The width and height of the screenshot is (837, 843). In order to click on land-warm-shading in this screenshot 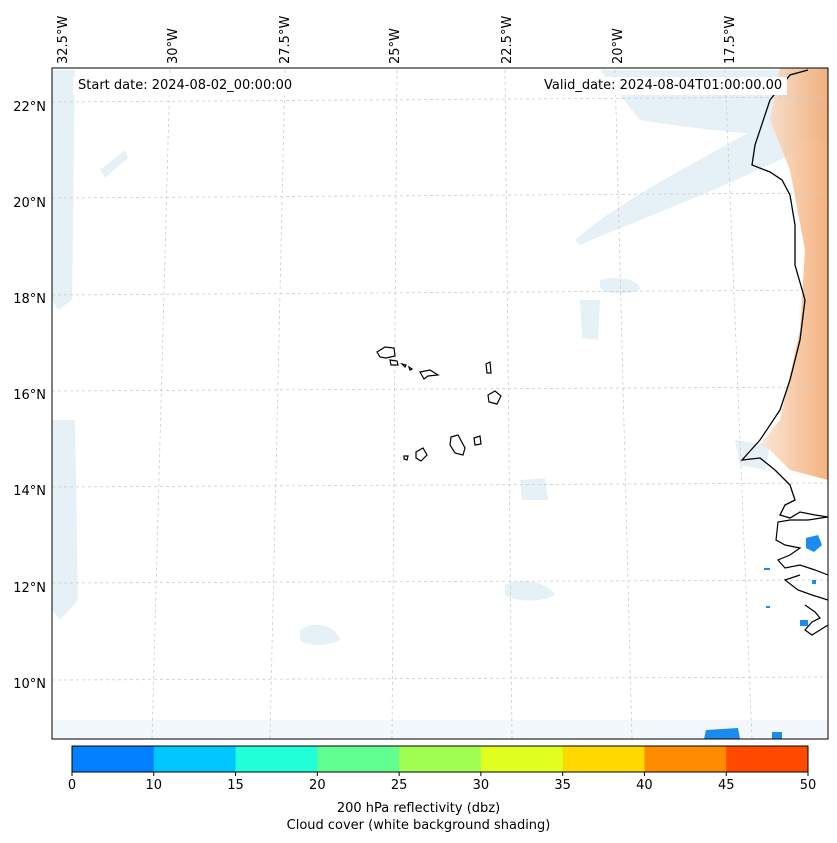, I will do `click(794, 274)`.